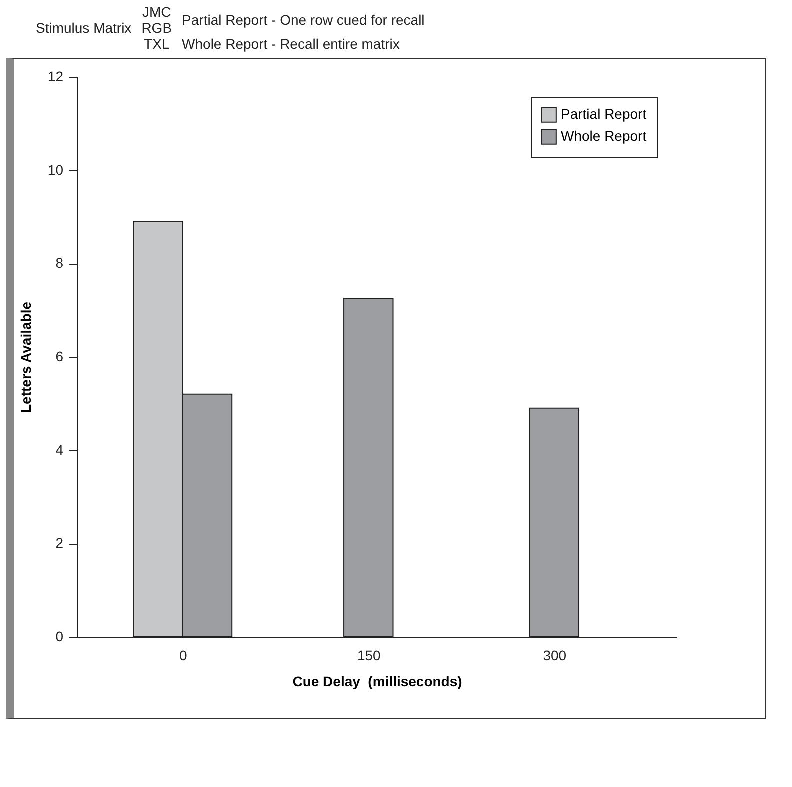 This screenshot has height=787, width=792. Describe the element at coordinates (60, 356) in the screenshot. I see `y-tick-label: 6` at that location.